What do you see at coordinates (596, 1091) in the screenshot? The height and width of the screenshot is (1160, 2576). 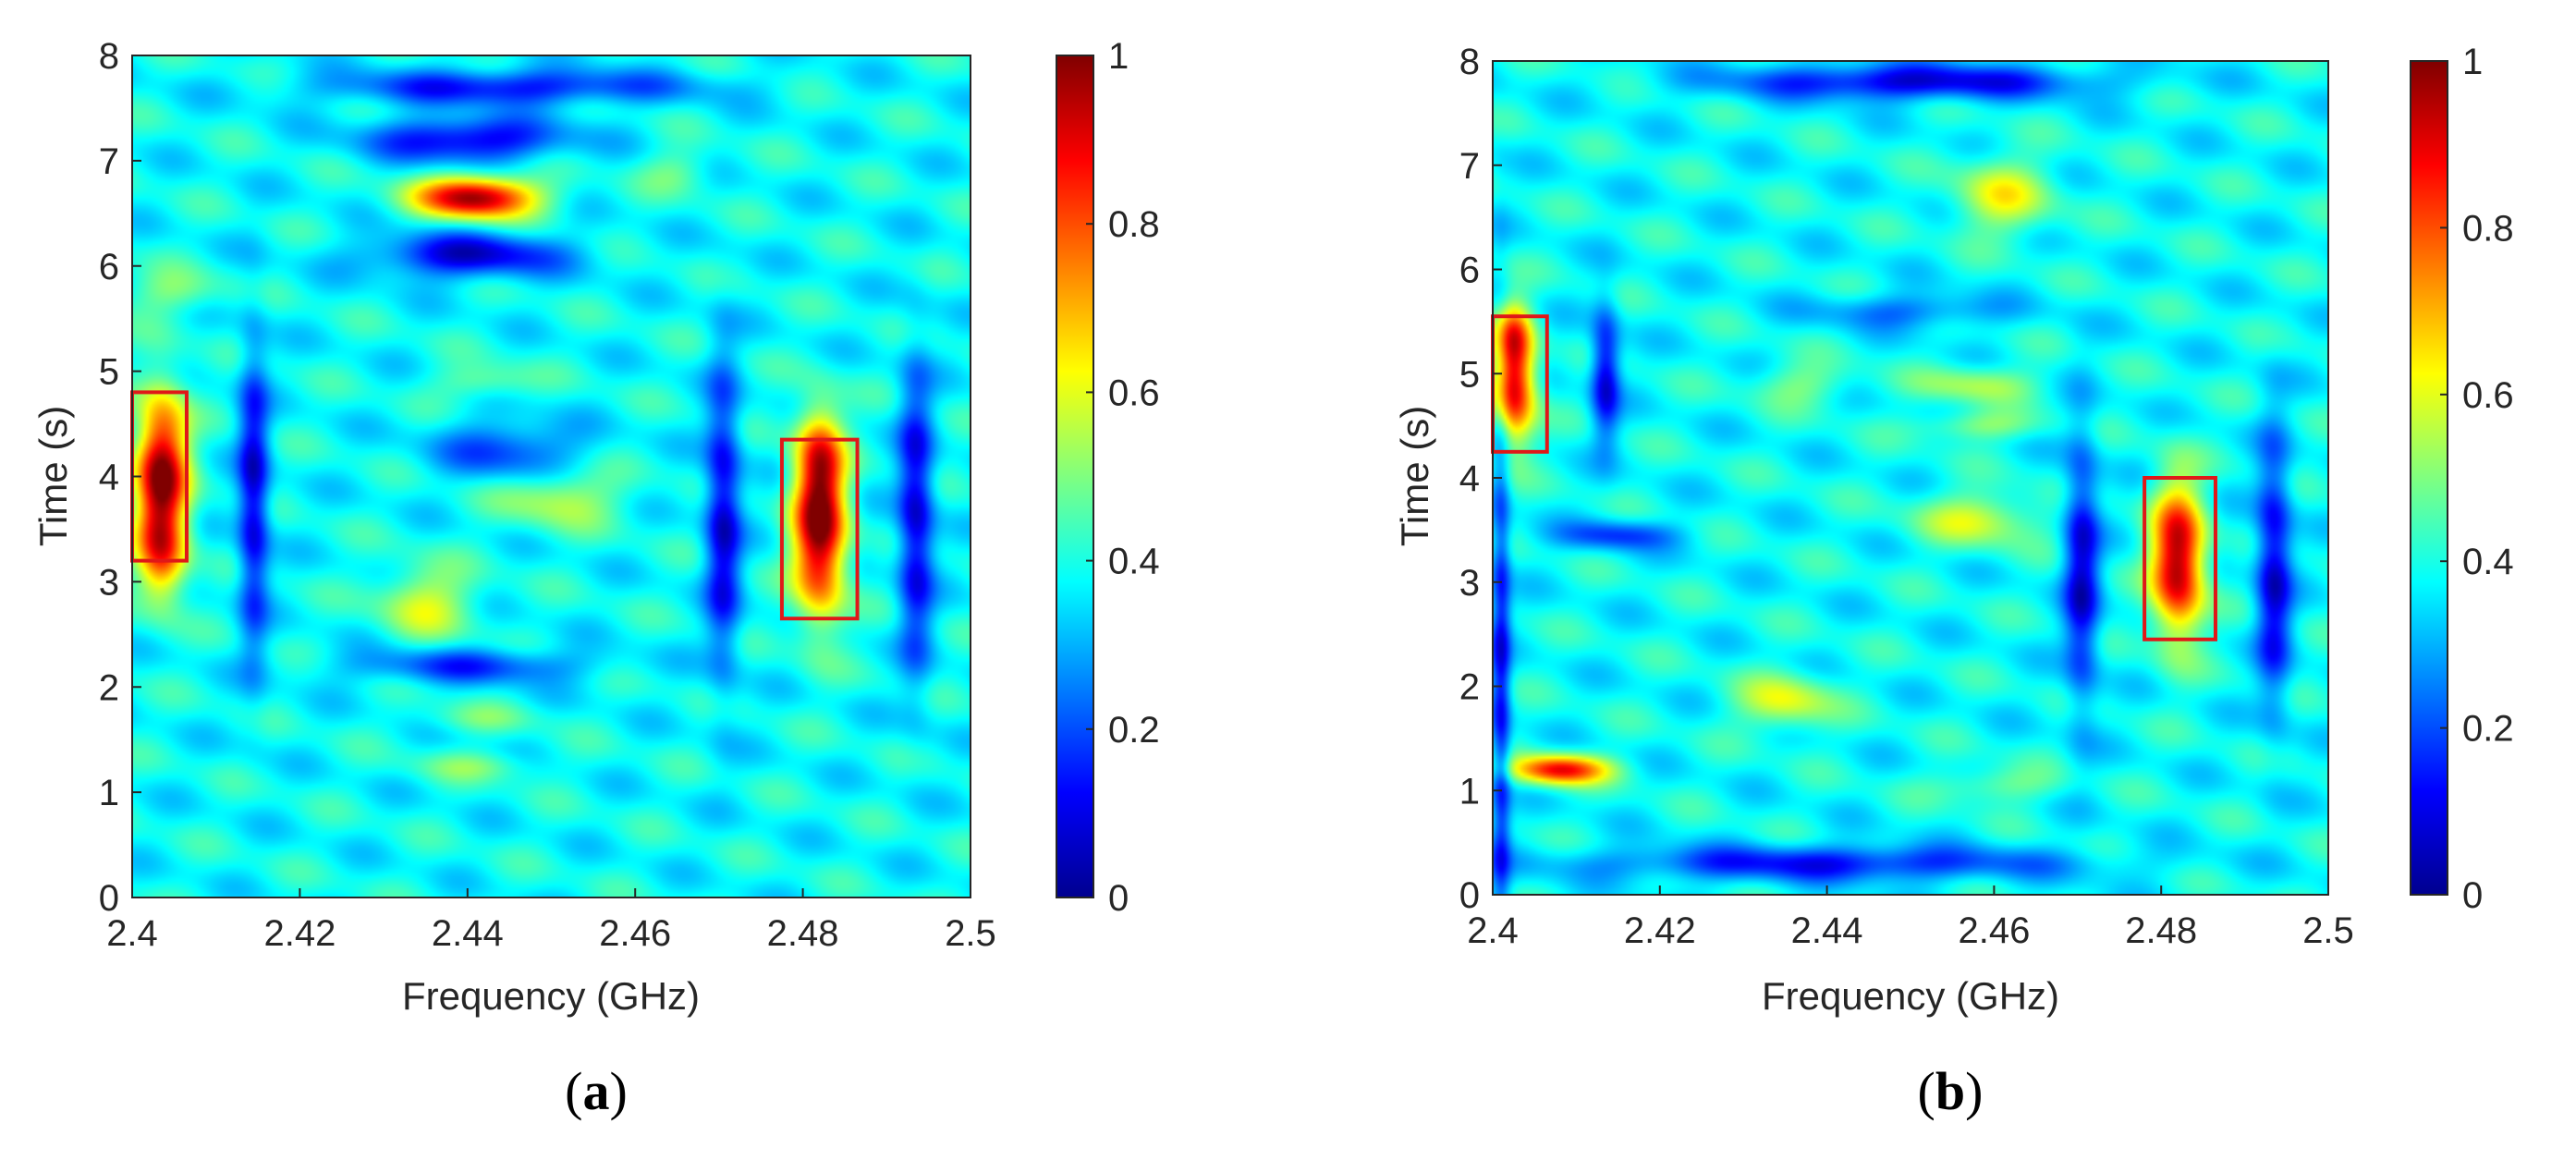 I see `panel-label-a: (a)` at bounding box center [596, 1091].